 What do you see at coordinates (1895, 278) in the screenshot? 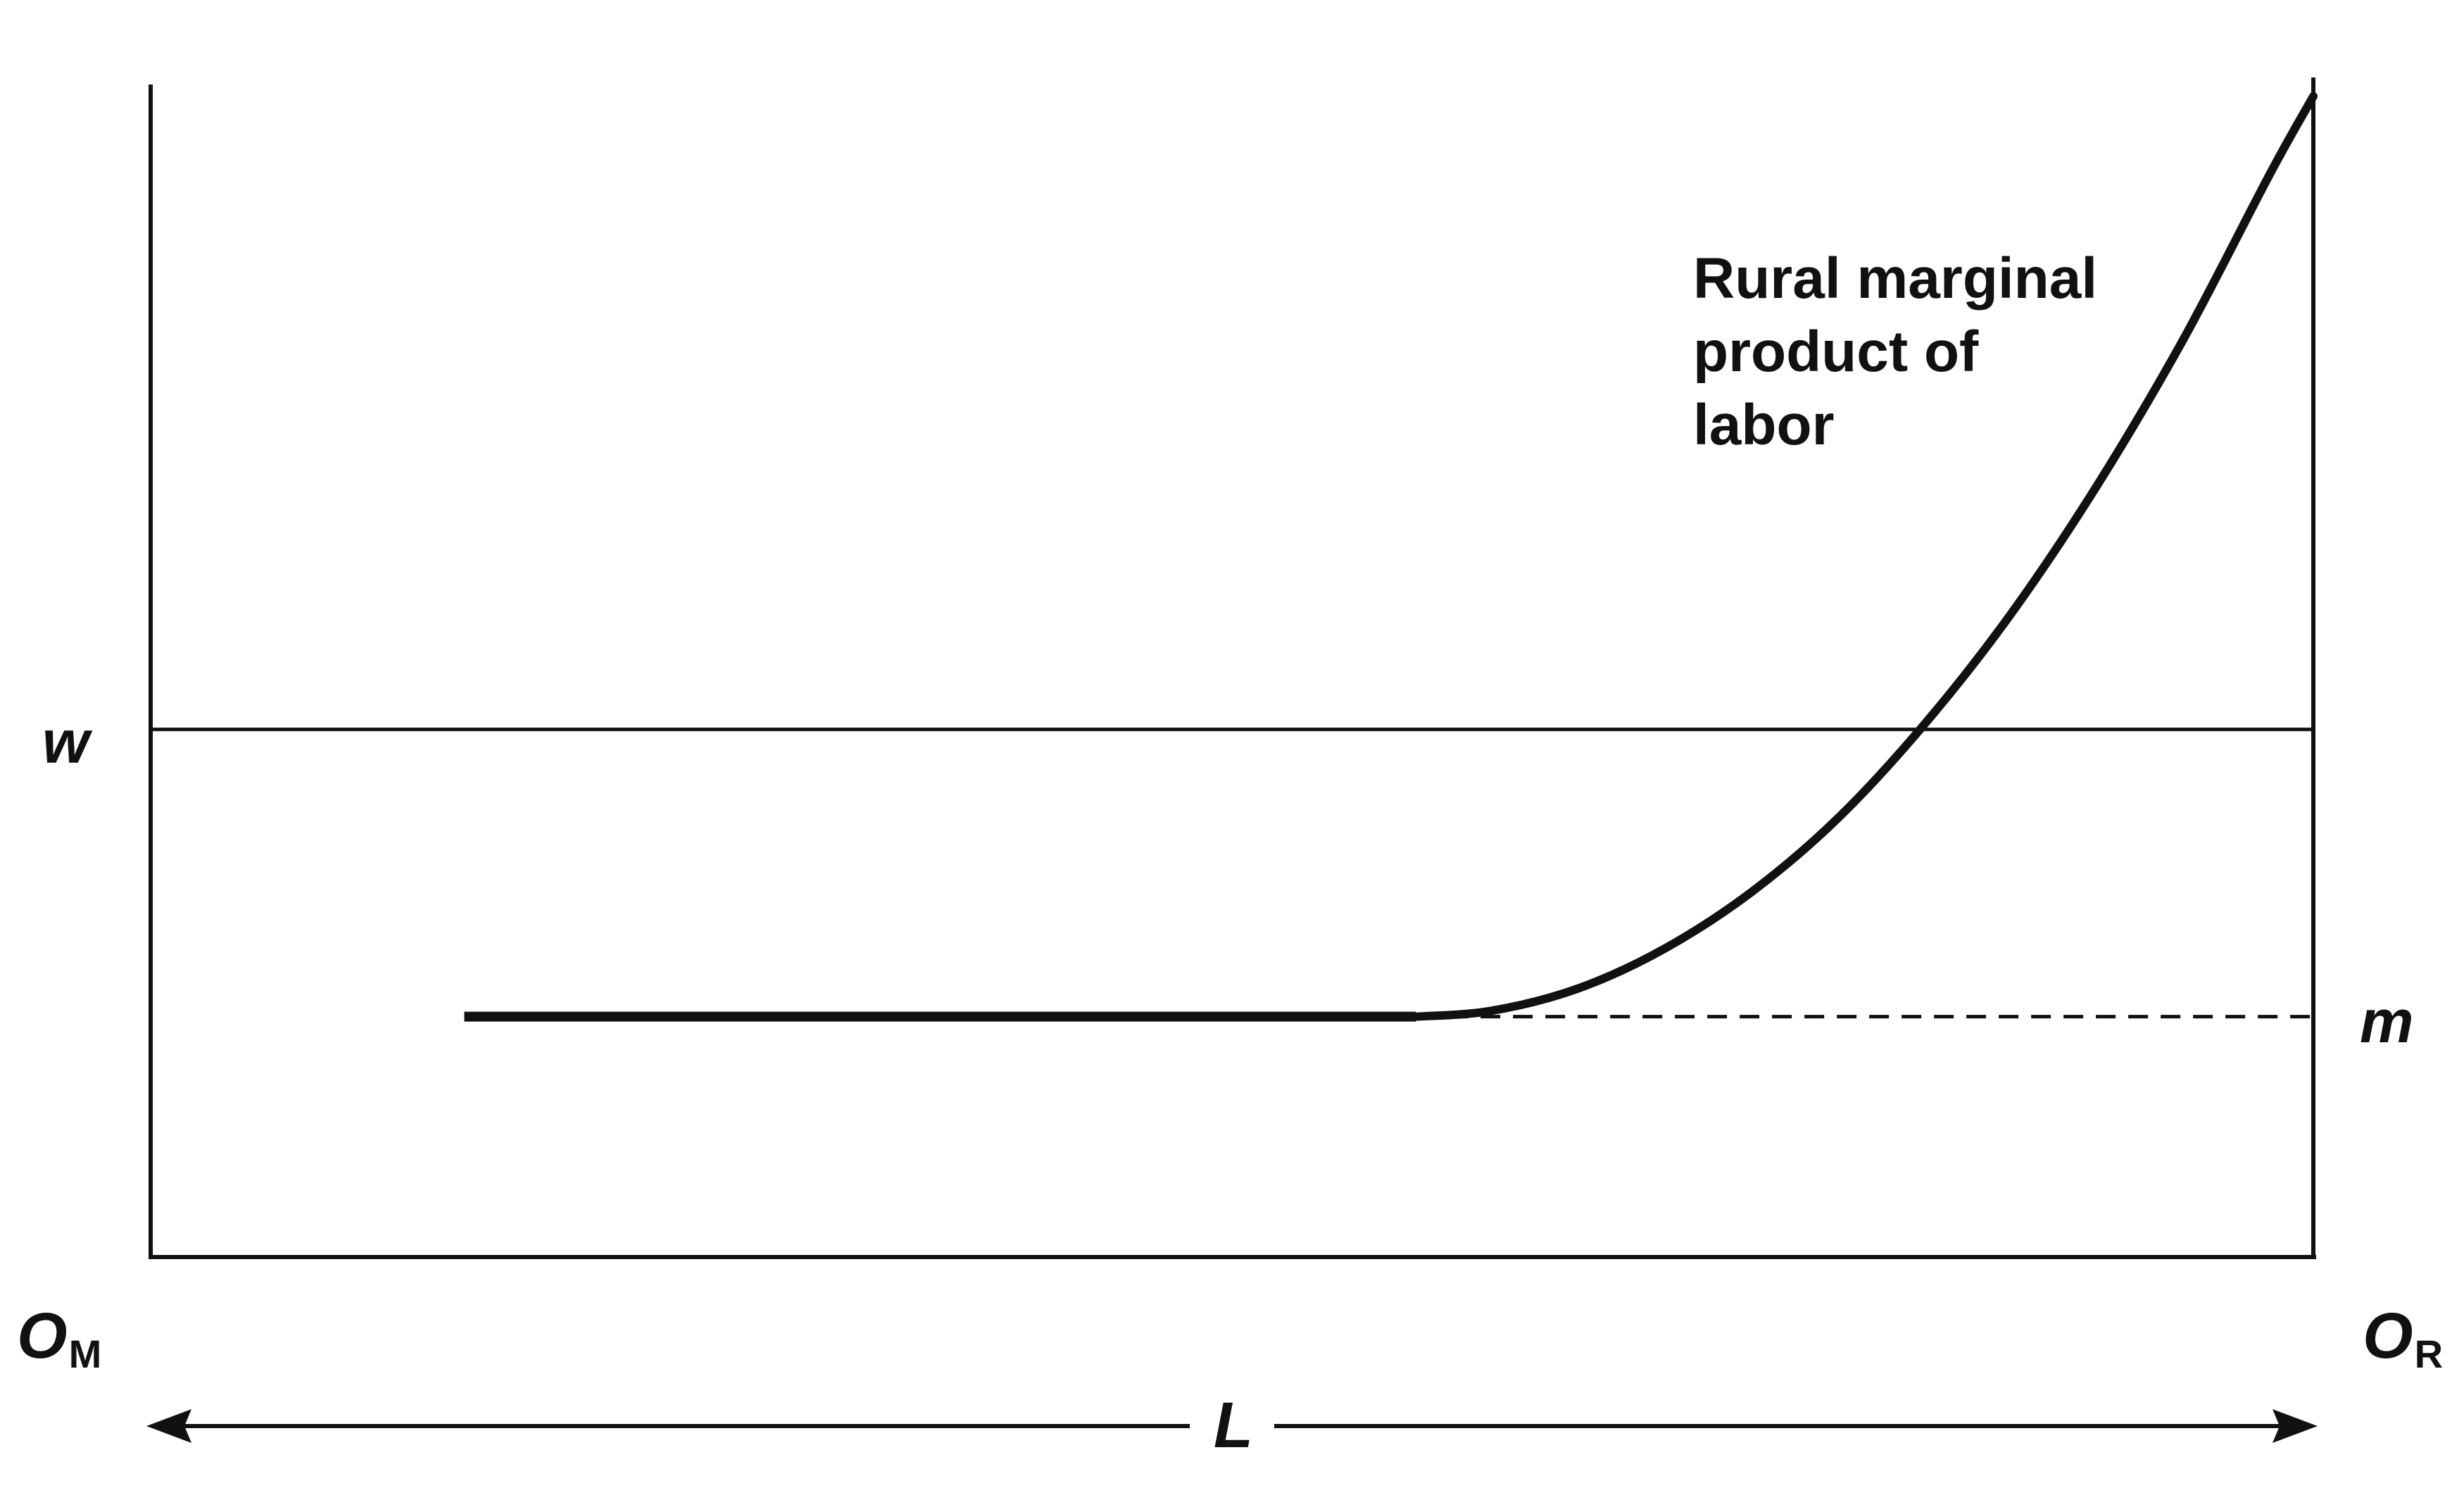
I see `curve-label-line-1: Rural marginal` at bounding box center [1895, 278].